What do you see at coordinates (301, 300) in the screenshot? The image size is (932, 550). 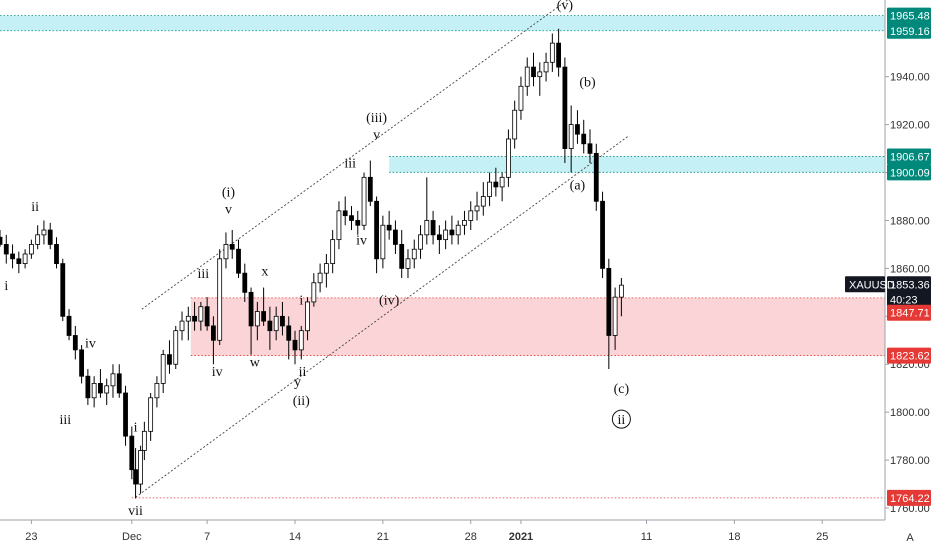 I see `wave-label: i` at bounding box center [301, 300].